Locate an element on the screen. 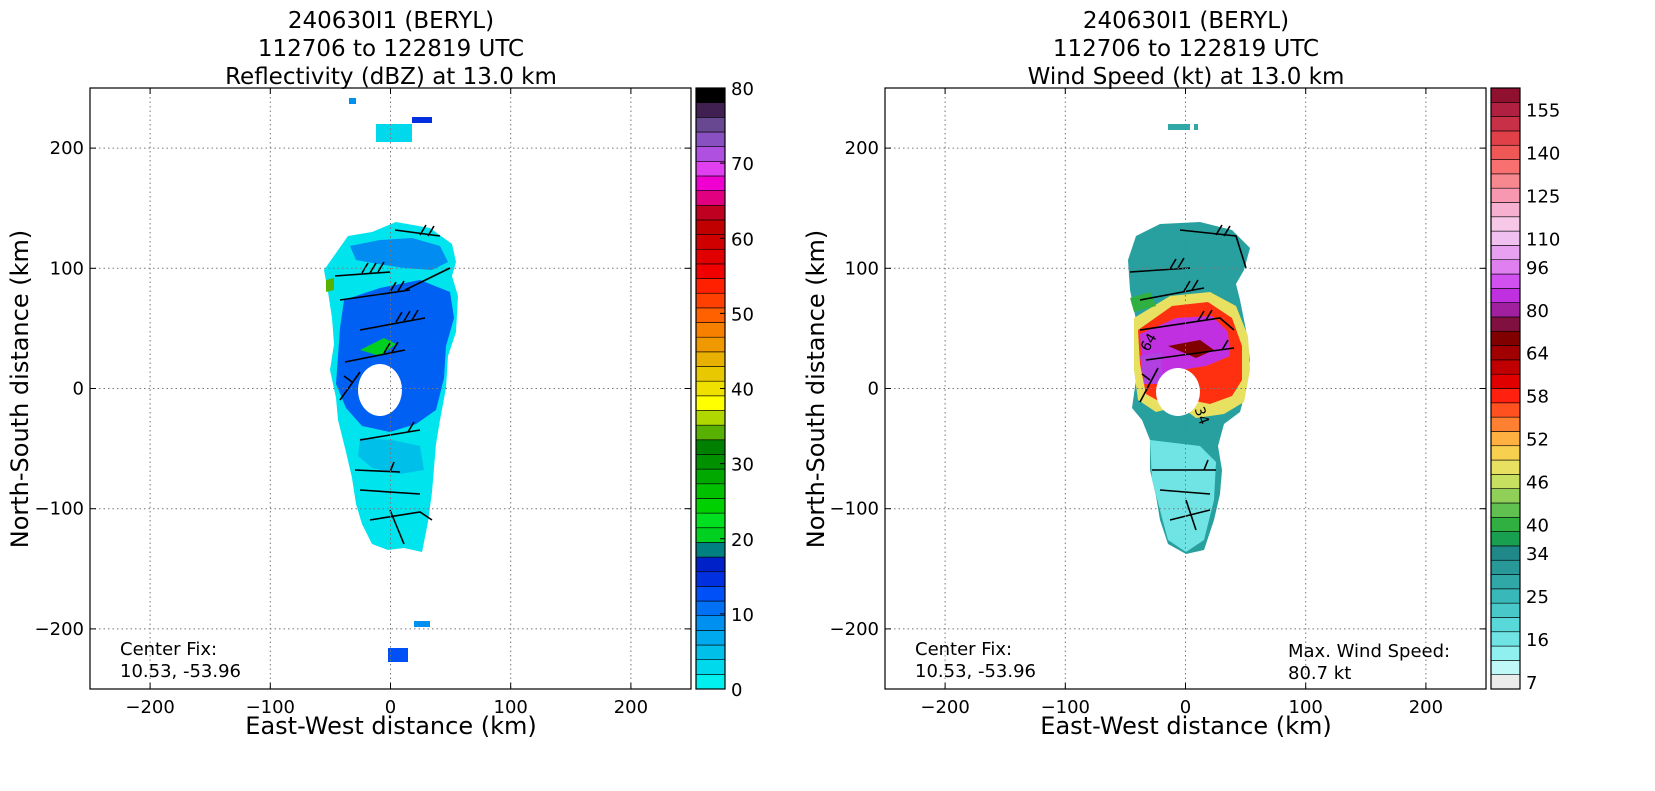 The height and width of the screenshot is (791, 1655). y-tick-label: 0 is located at coordinates (78, 389).